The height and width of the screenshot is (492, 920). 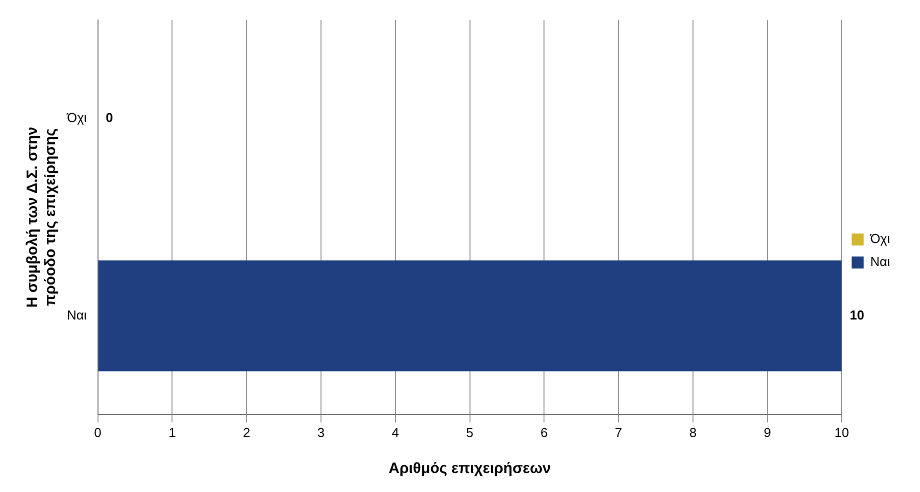 What do you see at coordinates (42, 217) in the screenshot?
I see `y-axis-title: Η συμβολή των Δ.Σ. στην πρόοδο της επιχείρησης` at bounding box center [42, 217].